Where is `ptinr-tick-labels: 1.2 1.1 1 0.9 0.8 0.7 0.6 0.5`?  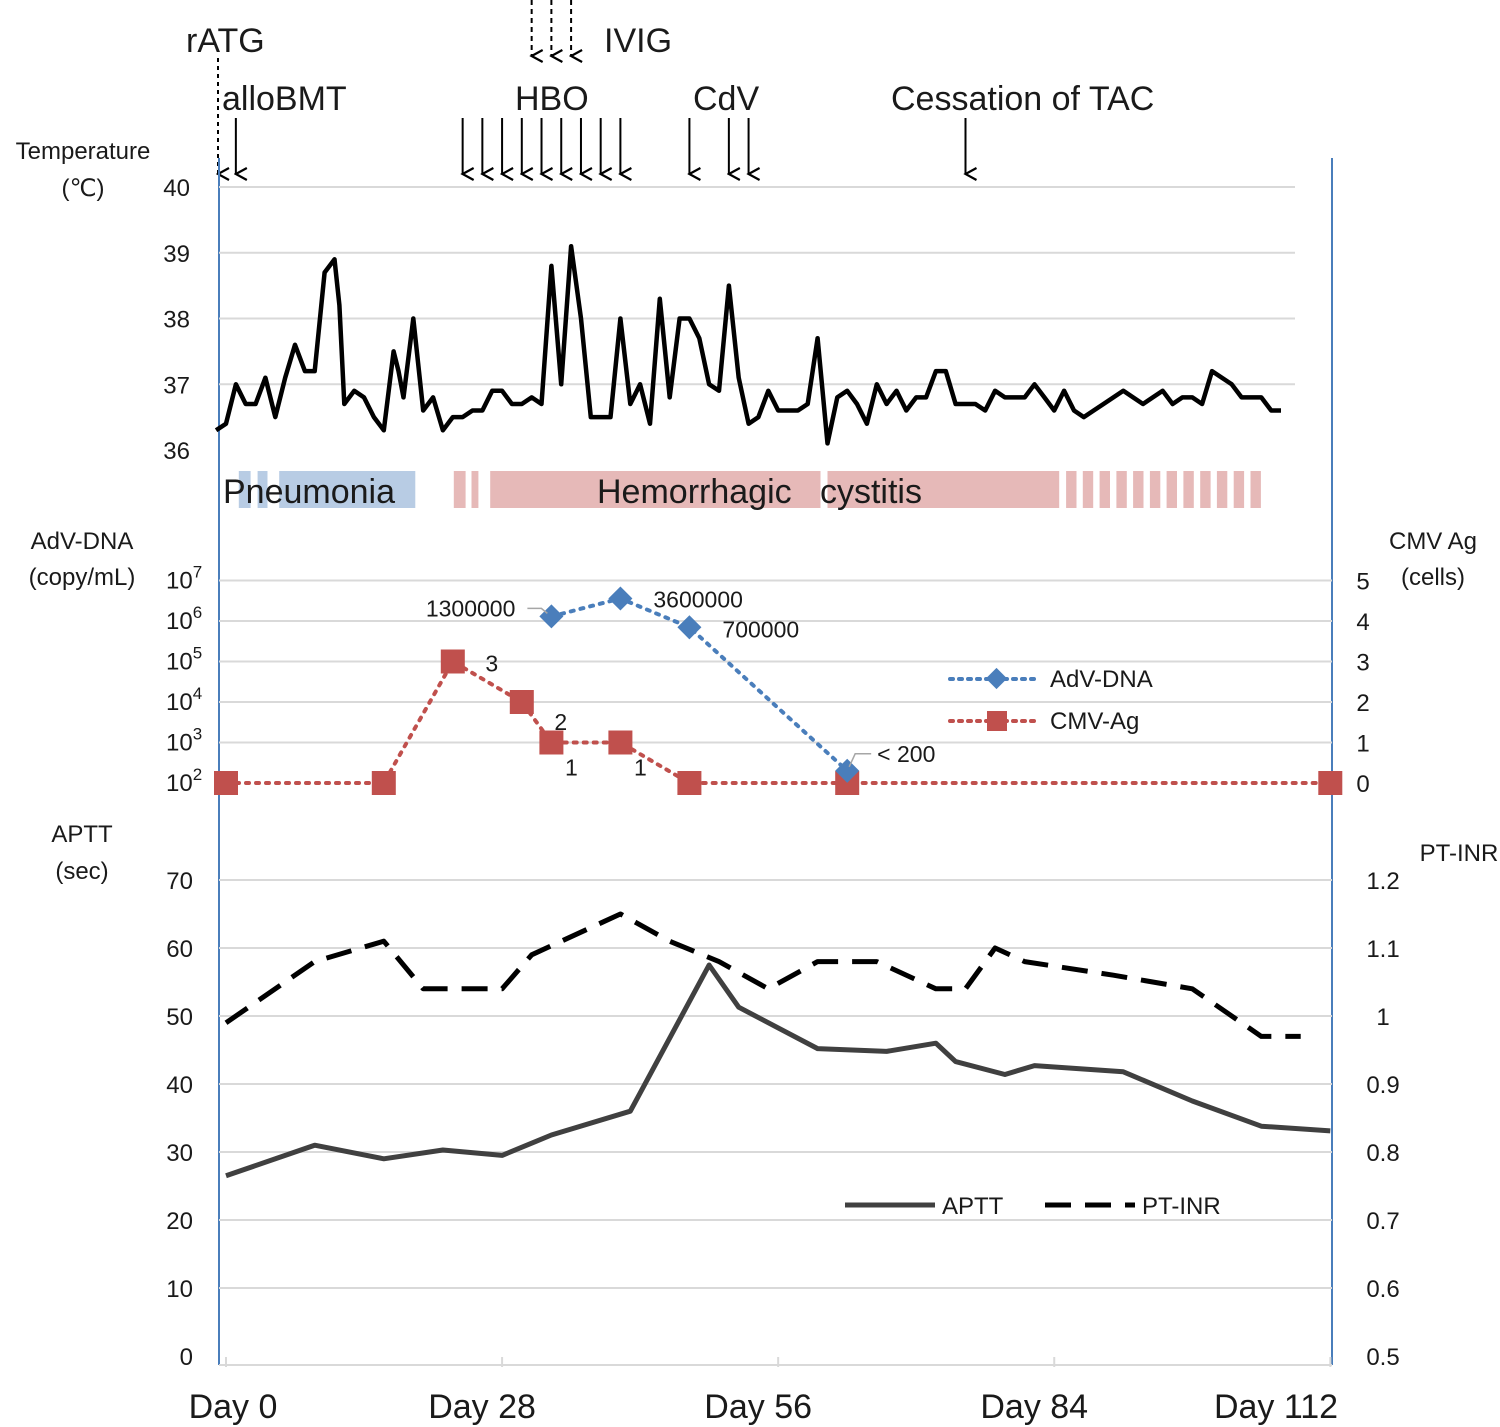 ptinr-tick-labels: 1.2 1.1 1 0.9 0.8 0.7 0.6 0.5 is located at coordinates (1382, 1119).